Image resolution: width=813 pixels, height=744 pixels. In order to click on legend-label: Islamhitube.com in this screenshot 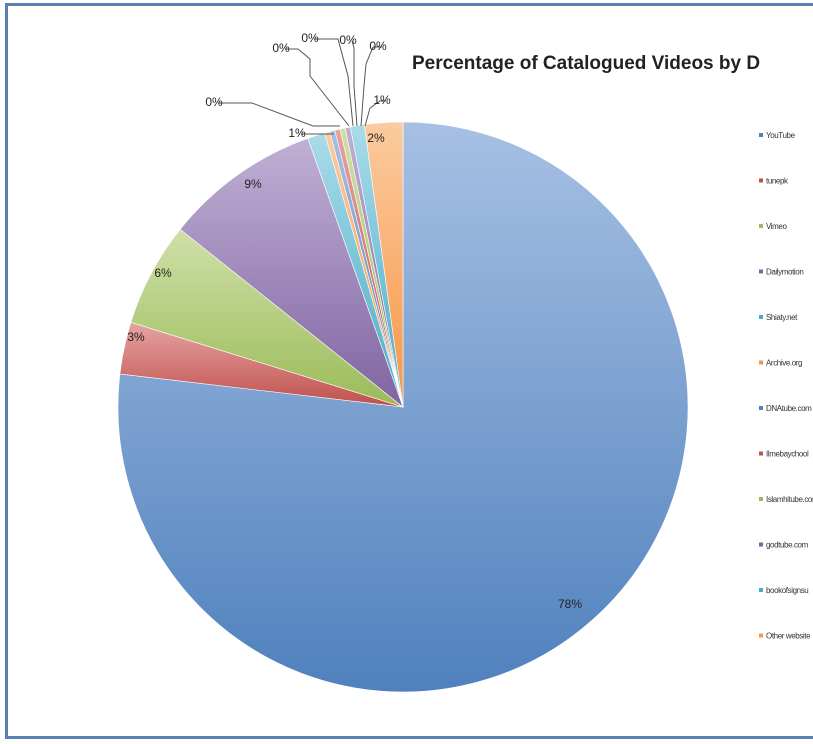, I will do `click(789, 499)`.